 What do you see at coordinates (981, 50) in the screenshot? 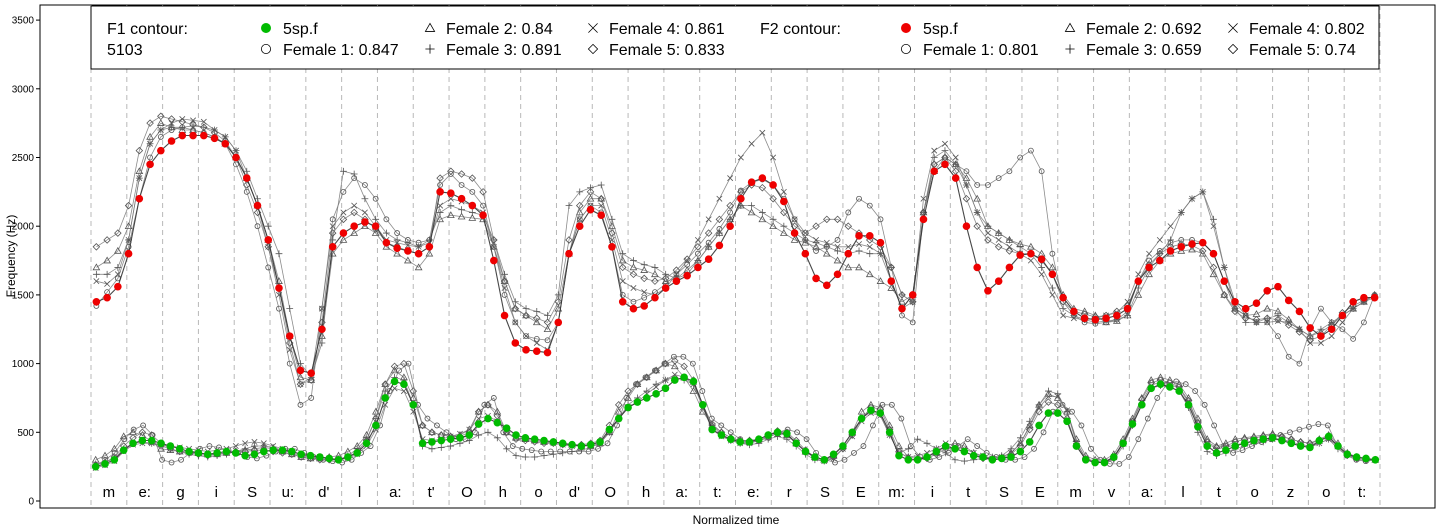
I see `legend-entry: Female 1: 0.801` at bounding box center [981, 50].